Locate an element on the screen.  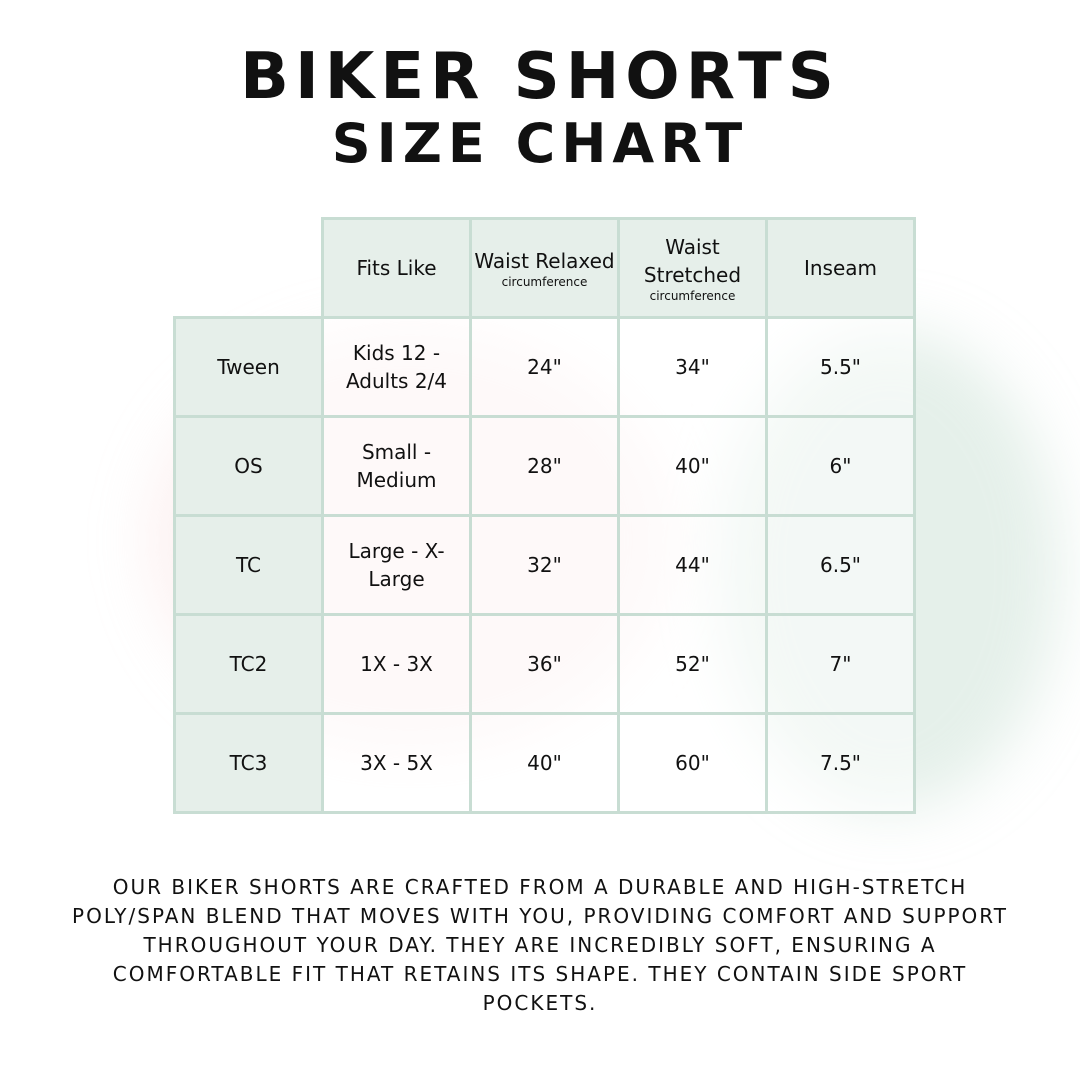
table-row: TC2 1X - 3X 36" 52" 7" is located at coordinates (544, 664).